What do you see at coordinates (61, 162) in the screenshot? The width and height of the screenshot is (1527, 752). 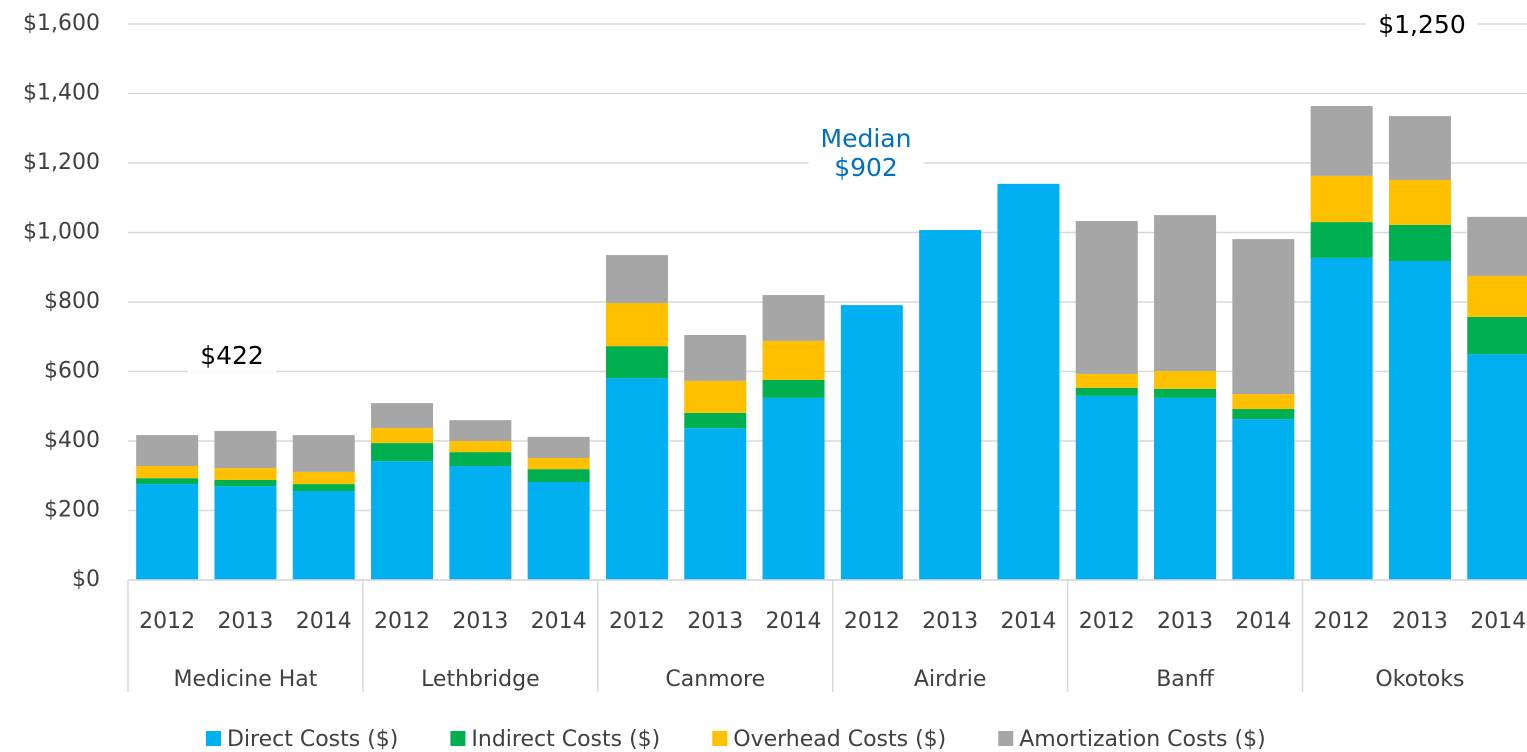 I see `y-tick-label: $1,200` at bounding box center [61, 162].